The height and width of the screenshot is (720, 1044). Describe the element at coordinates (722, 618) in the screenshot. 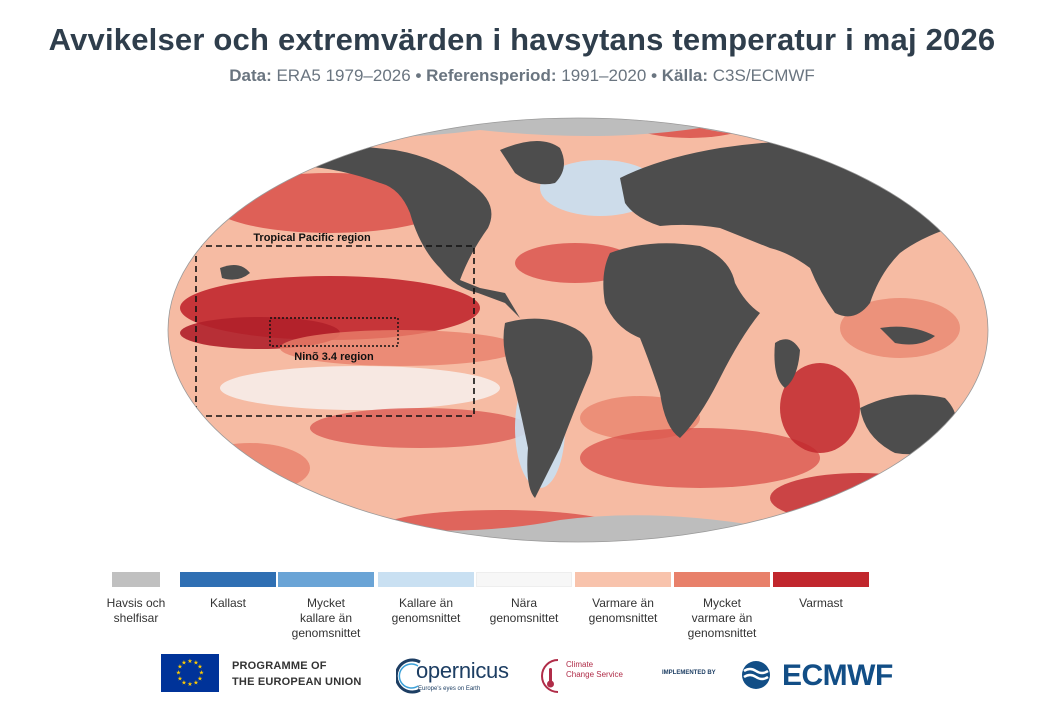

I see `legend-label: Mycket varmare än genomsnittet` at that location.